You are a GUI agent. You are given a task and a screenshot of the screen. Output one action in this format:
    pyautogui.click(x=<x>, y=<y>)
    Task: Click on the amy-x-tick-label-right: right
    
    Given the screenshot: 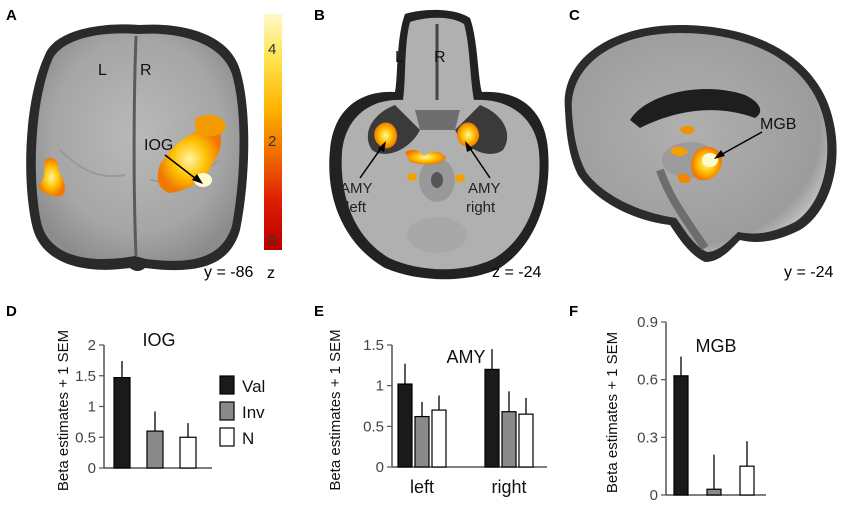 What is the action you would take?
    pyautogui.click(x=508, y=487)
    